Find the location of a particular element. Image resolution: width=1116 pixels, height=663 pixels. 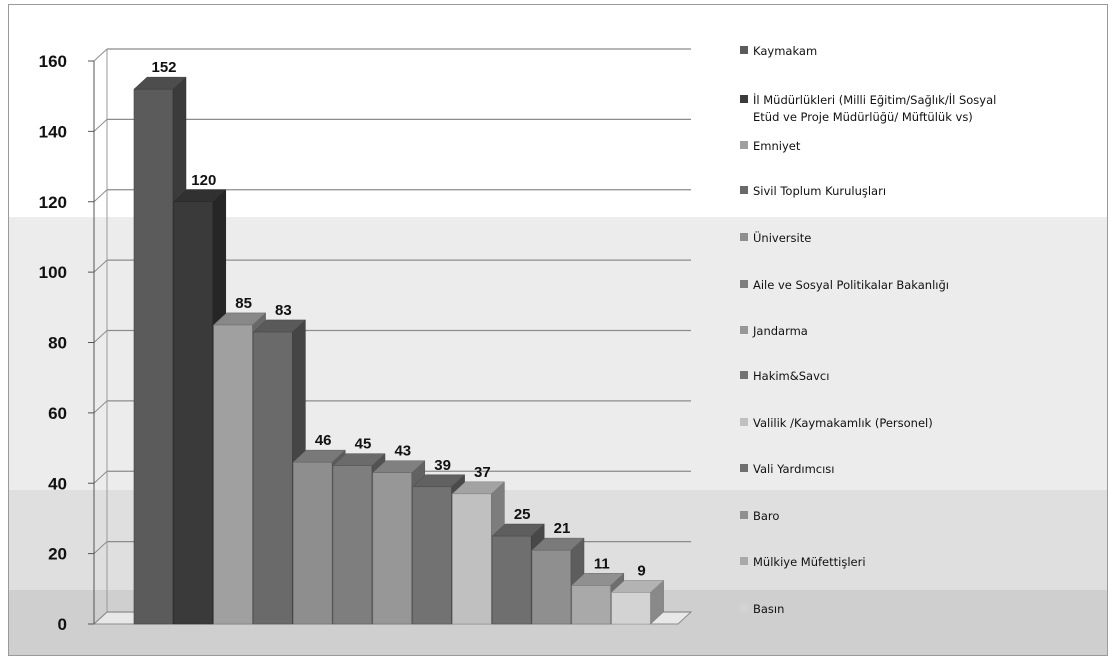

y-tick-label: 160 is located at coordinates (53, 61).